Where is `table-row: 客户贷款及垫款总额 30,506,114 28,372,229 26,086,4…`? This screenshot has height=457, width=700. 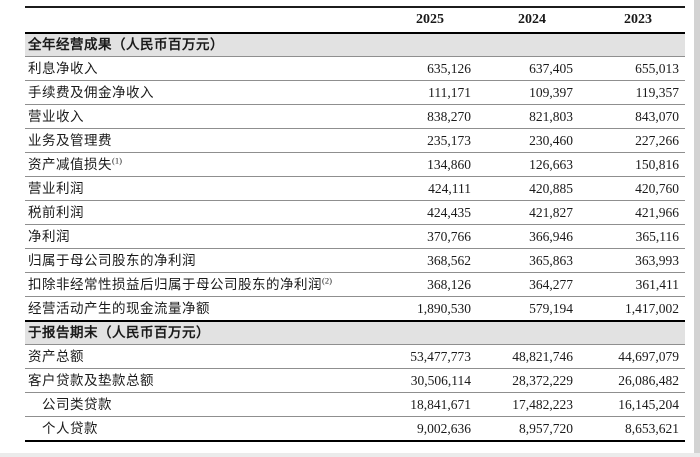 table-row: 客户贷款及垫款总额 30,506,114 28,372,229 26,086,4… is located at coordinates (355, 381).